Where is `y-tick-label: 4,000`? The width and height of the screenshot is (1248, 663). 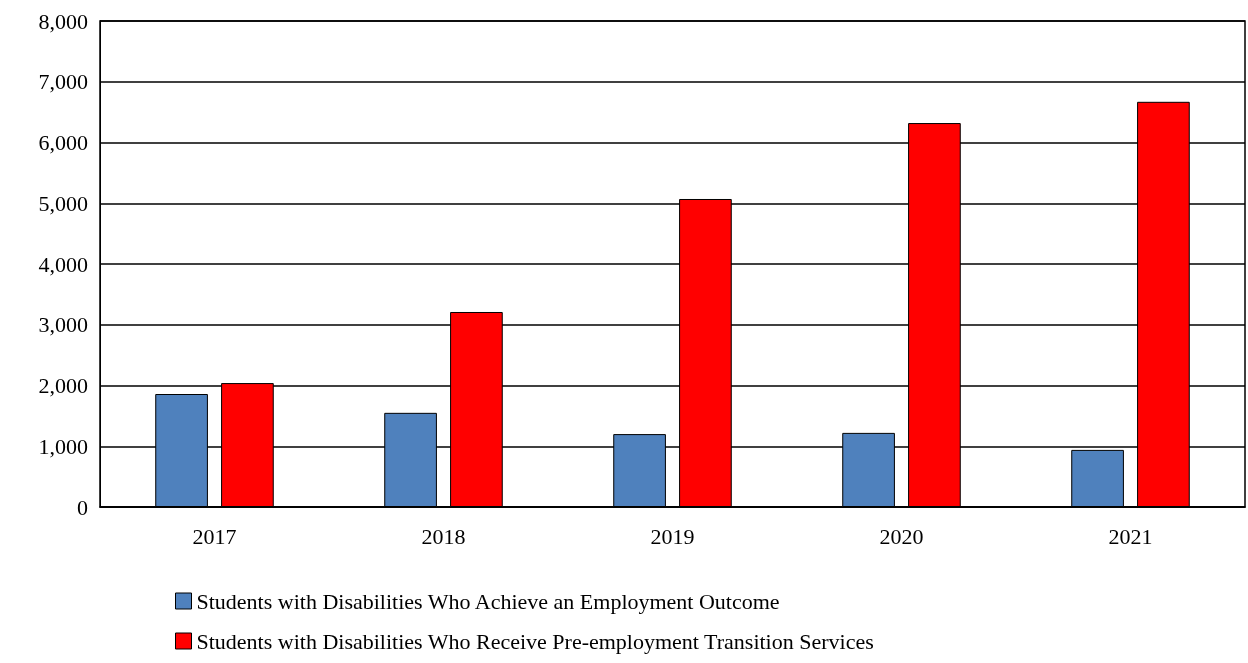
y-tick-label: 4,000 is located at coordinates (63, 264).